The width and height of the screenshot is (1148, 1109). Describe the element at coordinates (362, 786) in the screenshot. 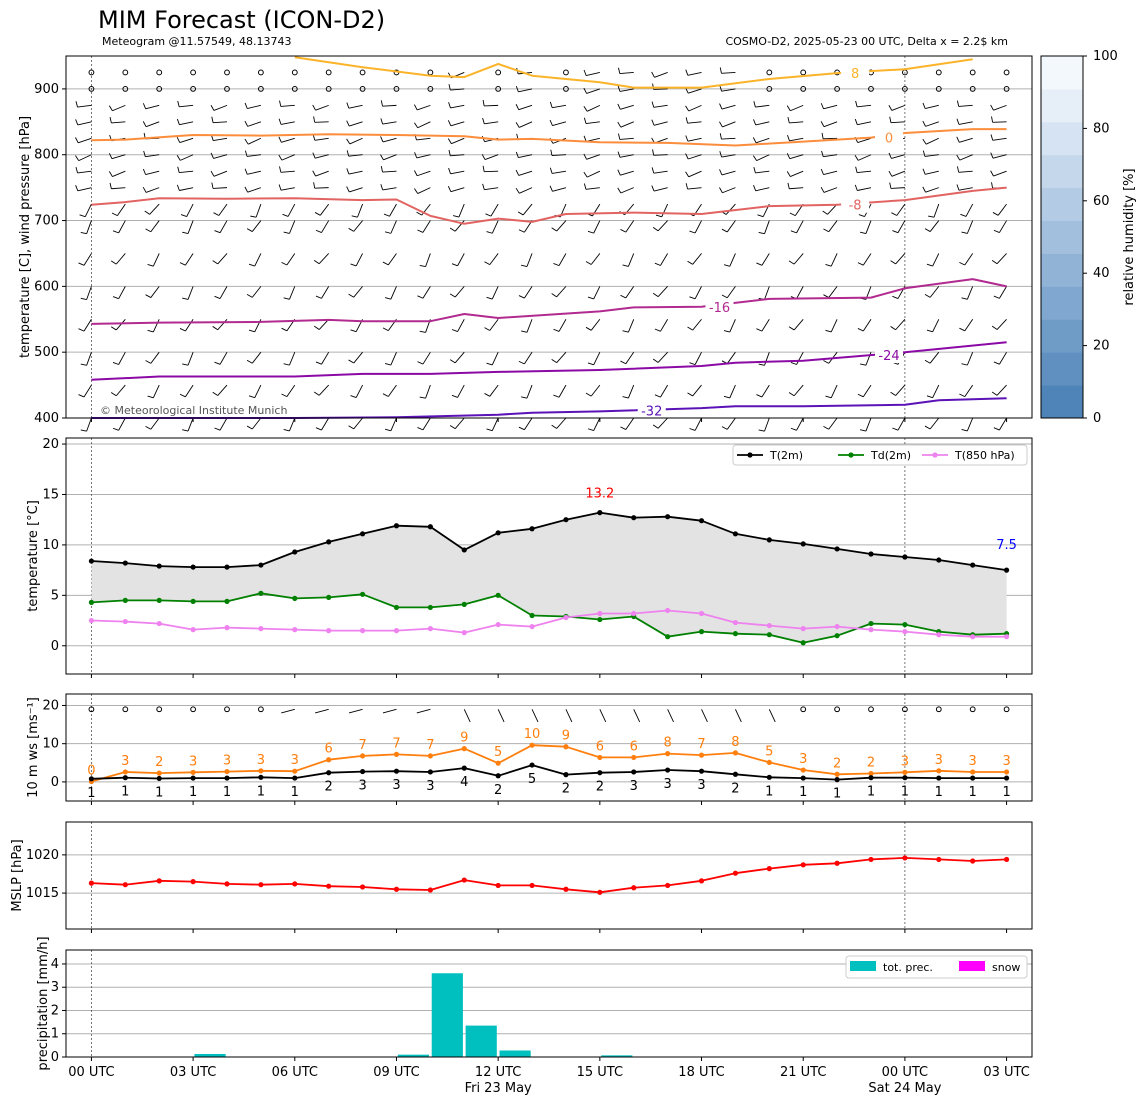

I see `wind-speed-label: 3` at that location.